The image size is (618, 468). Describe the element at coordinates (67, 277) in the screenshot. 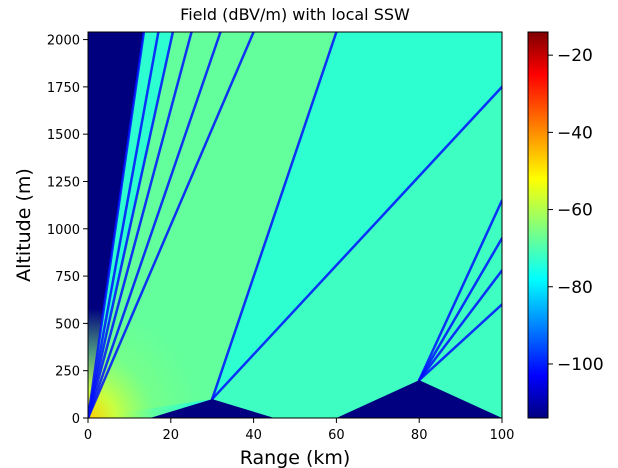

I see `y-tick-label: 750` at that location.